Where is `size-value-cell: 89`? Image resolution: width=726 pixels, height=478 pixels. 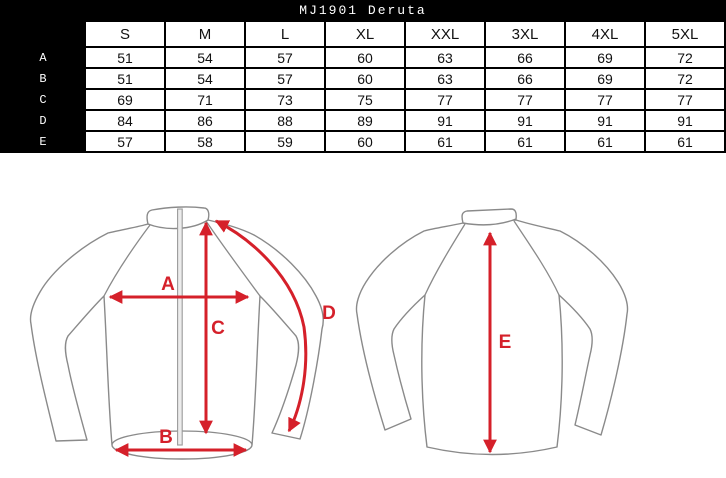
size-value-cell: 89 is located at coordinates (365, 120).